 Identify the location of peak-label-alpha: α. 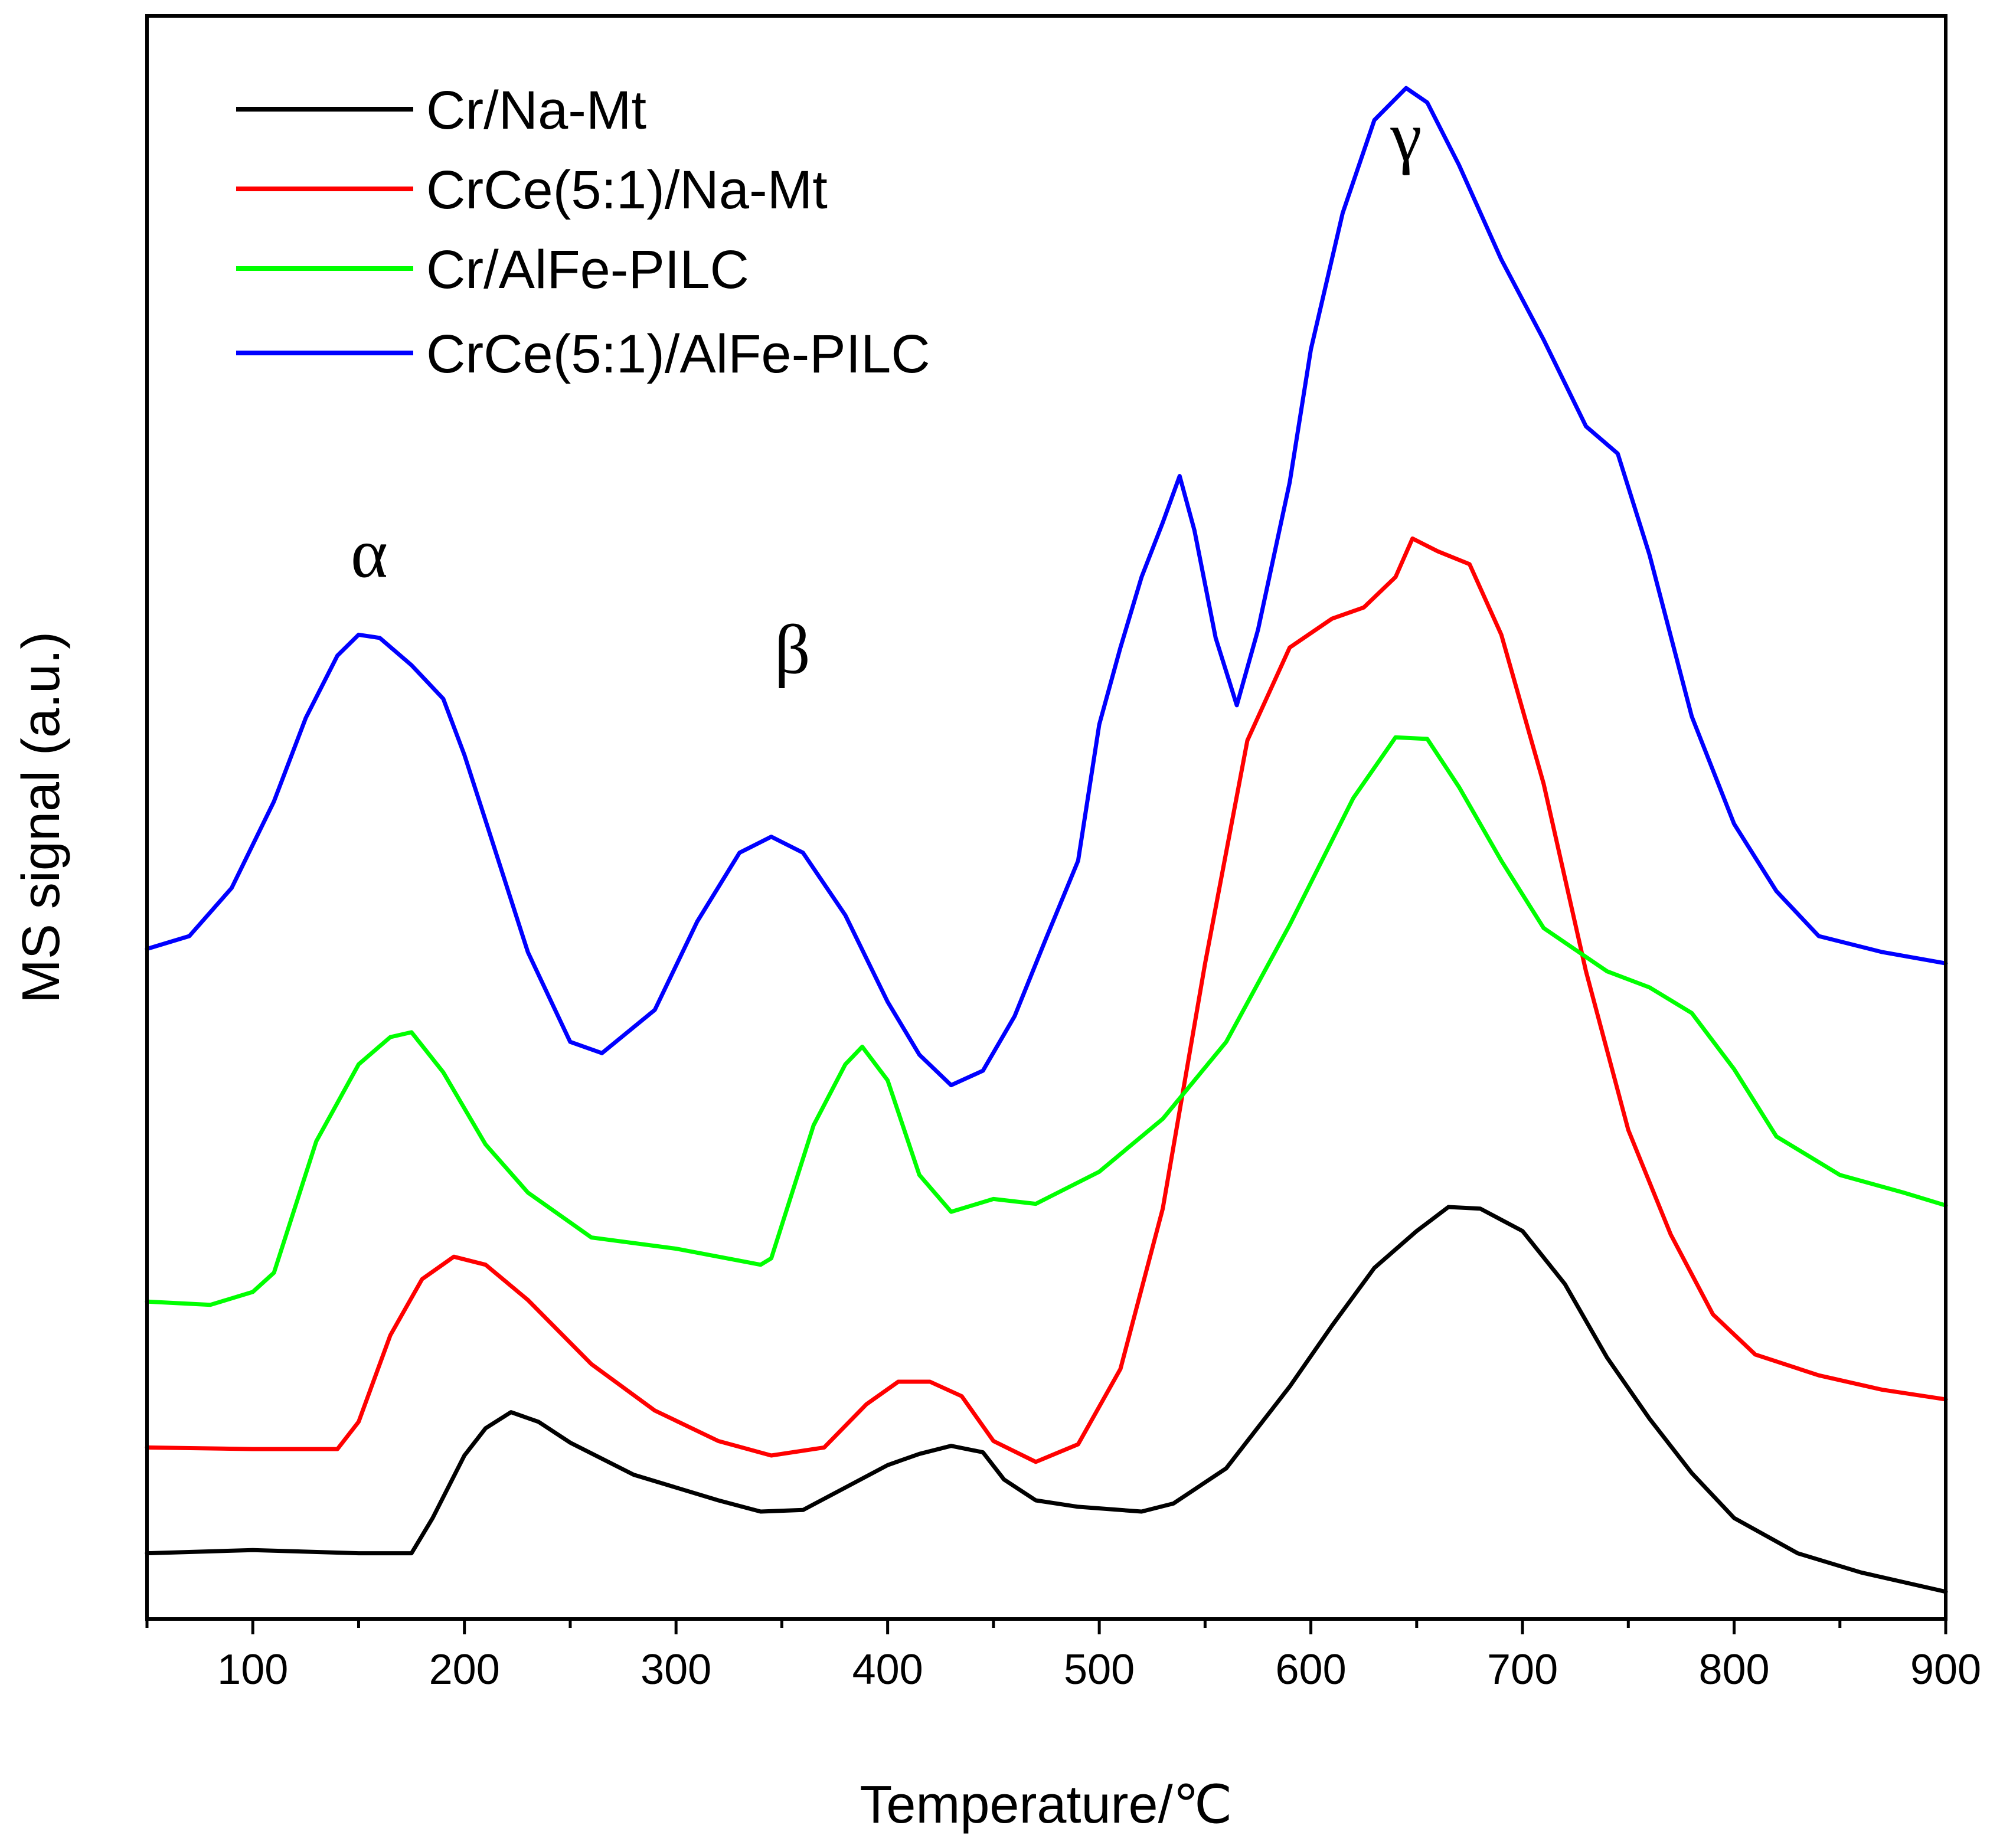
(370, 554).